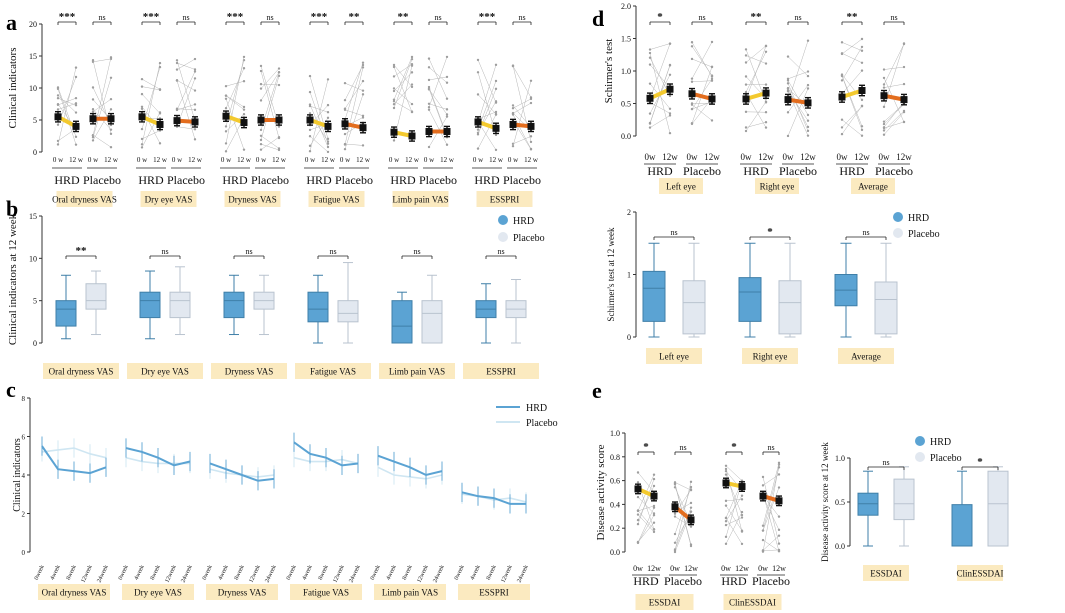 This screenshot has height=613, width=1065. I want to click on x-tick-label: 24week, so click(522, 573).